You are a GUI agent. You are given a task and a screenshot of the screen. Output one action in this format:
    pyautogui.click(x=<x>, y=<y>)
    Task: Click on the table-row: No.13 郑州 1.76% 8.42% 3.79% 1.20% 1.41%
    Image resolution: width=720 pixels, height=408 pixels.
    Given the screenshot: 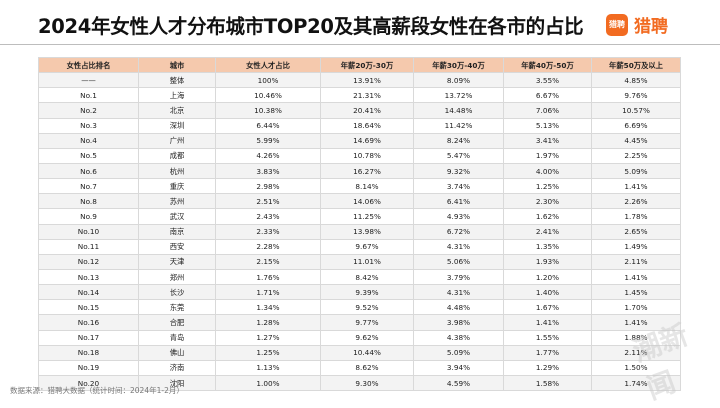 What is the action you would take?
    pyautogui.click(x=359, y=277)
    